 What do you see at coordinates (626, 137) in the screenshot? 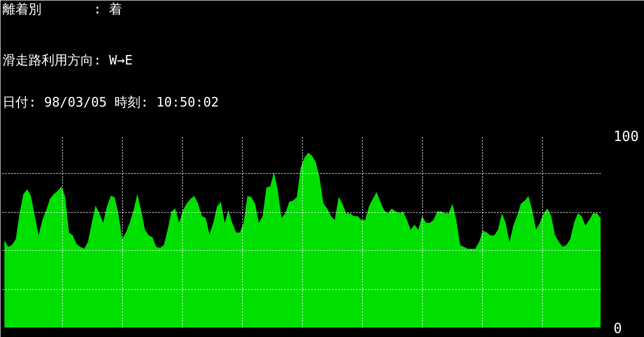
I see `y-tick-label: 100` at bounding box center [626, 137].